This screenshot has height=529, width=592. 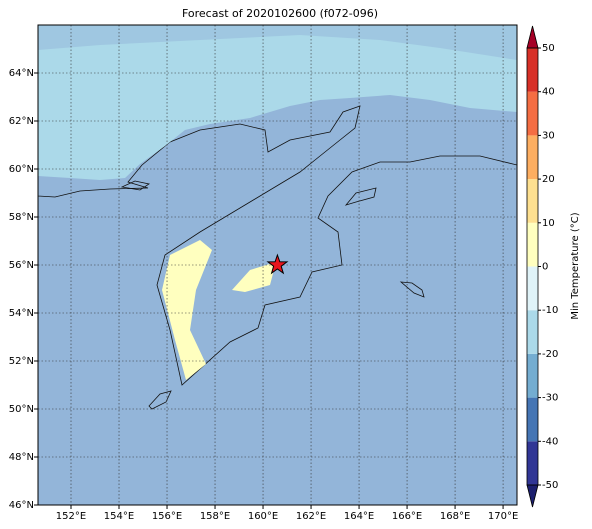 I want to click on colorbar-tick-label: 50, so click(x=548, y=48).